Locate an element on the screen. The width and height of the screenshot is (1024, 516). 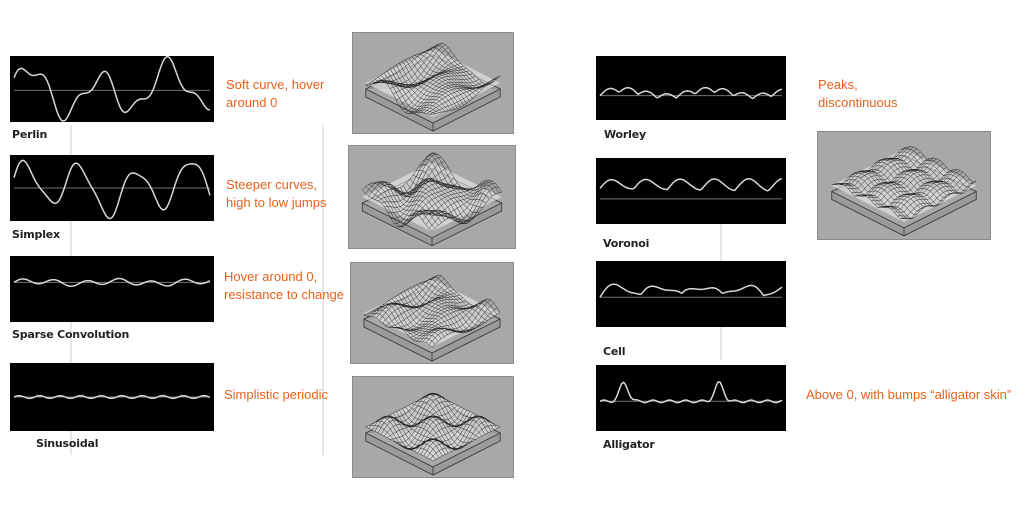
worley-waveform is located at coordinates (691, 93).